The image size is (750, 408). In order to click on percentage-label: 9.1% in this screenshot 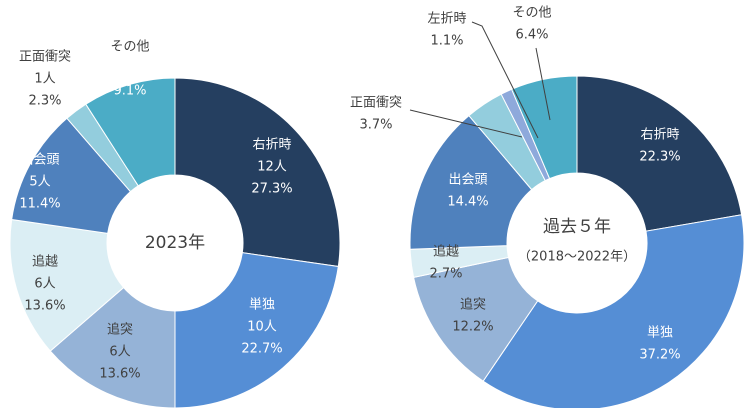, I will do `click(129, 91)`.